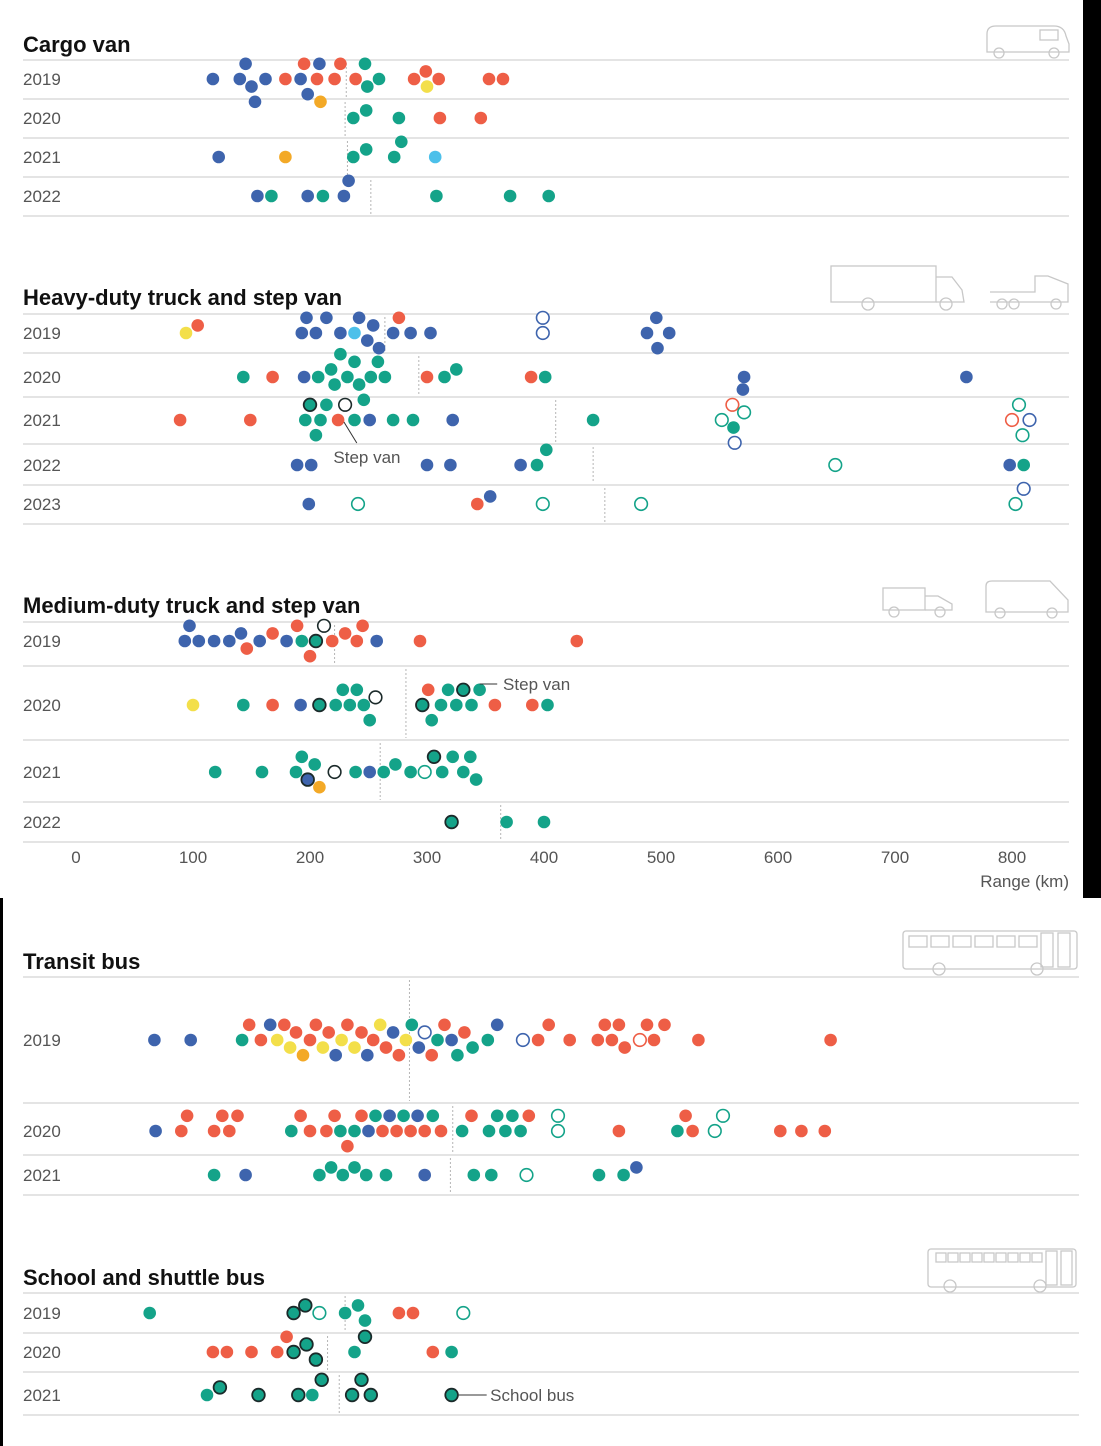 The height and width of the screenshot is (1446, 1101). What do you see at coordinates (75, 857) in the screenshot?
I see `x-tick-label: 0` at bounding box center [75, 857].